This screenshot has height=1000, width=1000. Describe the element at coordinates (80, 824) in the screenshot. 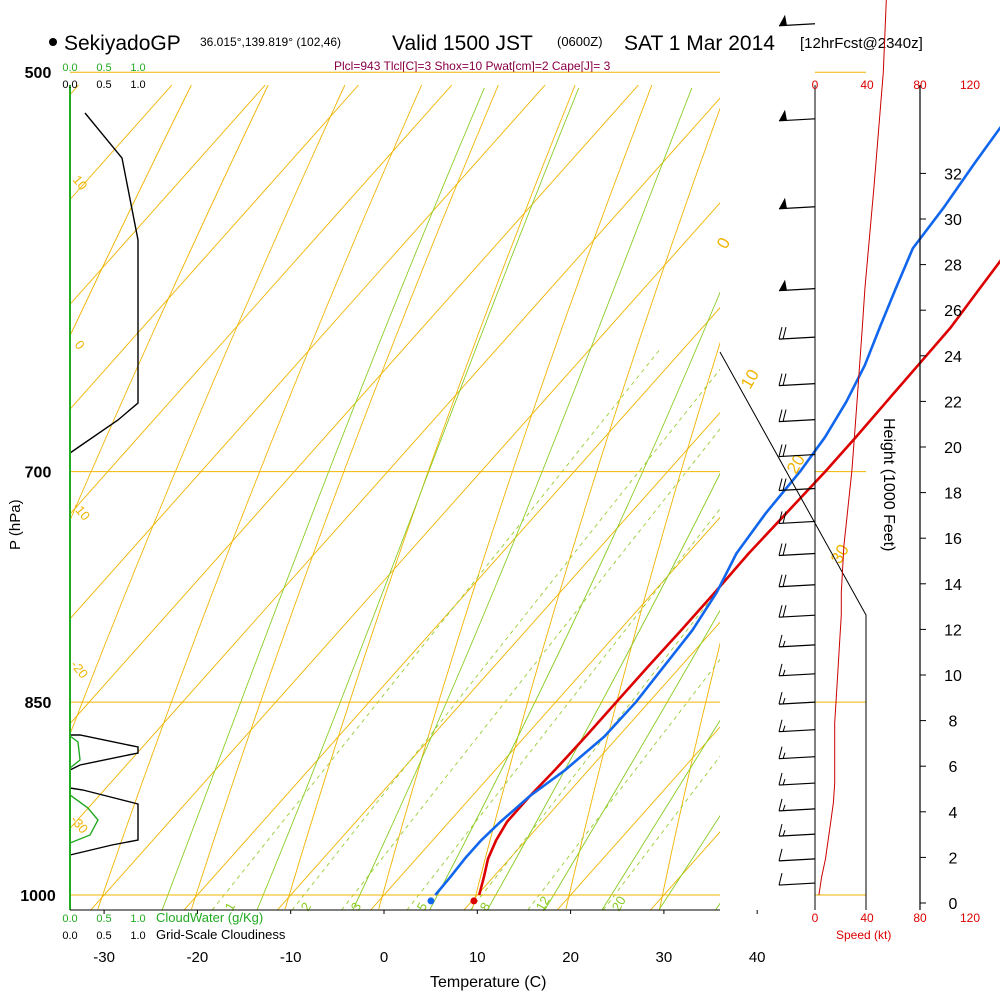

I see `dry-adiabat-label: -30` at that location.